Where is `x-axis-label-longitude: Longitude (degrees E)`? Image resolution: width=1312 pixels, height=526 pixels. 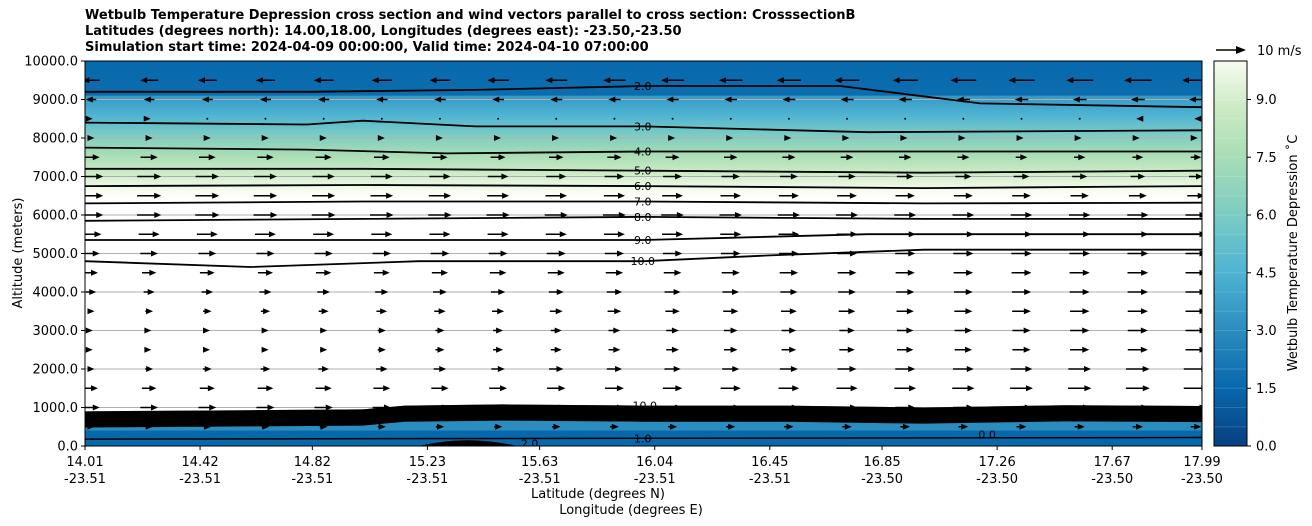
x-axis-label-longitude: Longitude (degrees E) is located at coordinates (631, 510).